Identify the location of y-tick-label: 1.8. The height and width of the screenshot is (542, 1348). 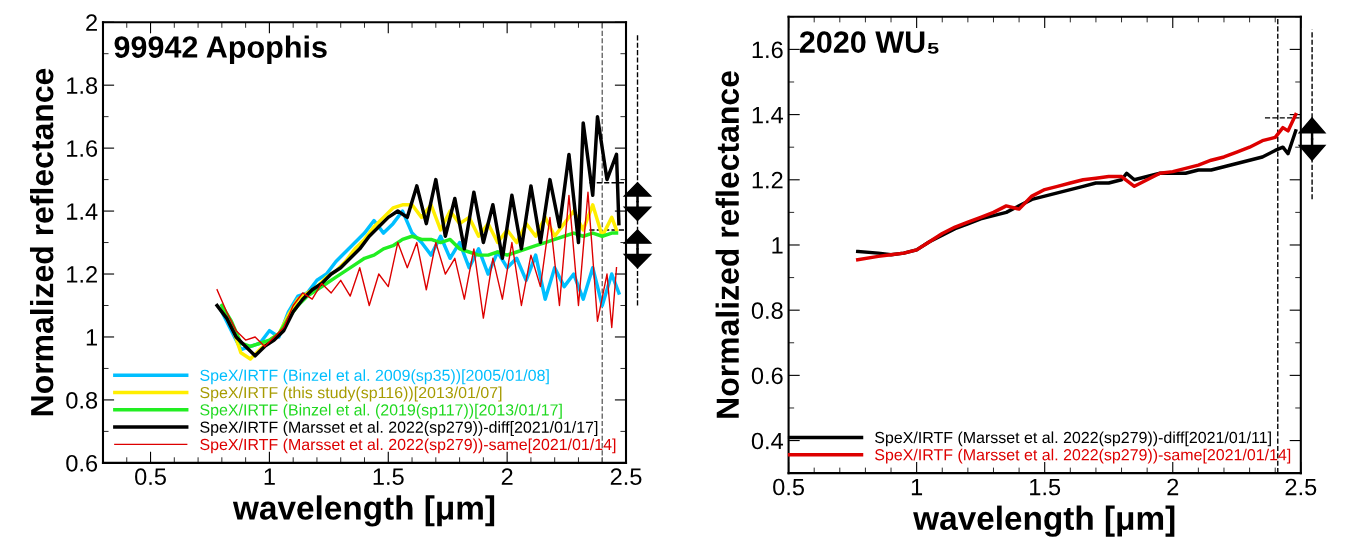
(82, 85).